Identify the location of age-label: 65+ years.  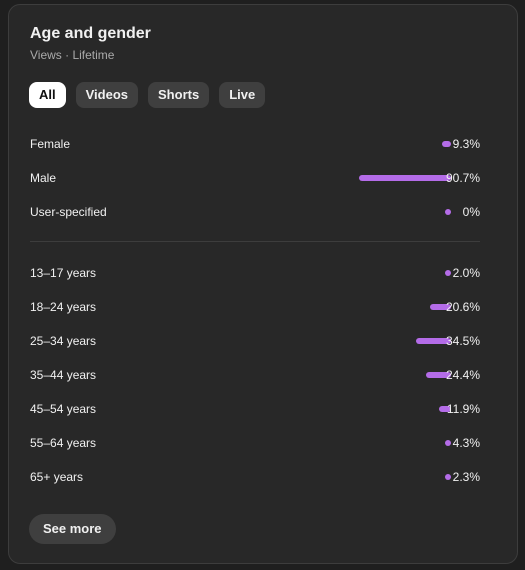
(57, 477).